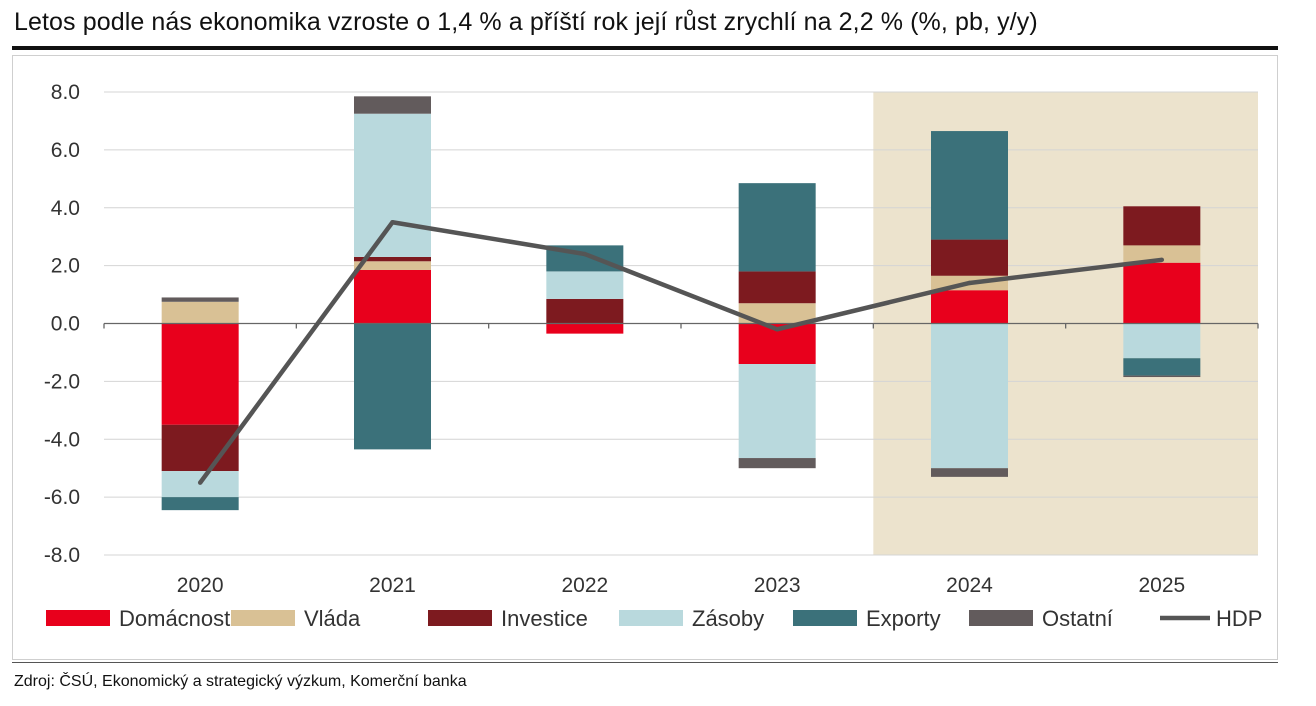 The width and height of the screenshot is (1316, 706). I want to click on x-tick-label: 2022, so click(584, 585).